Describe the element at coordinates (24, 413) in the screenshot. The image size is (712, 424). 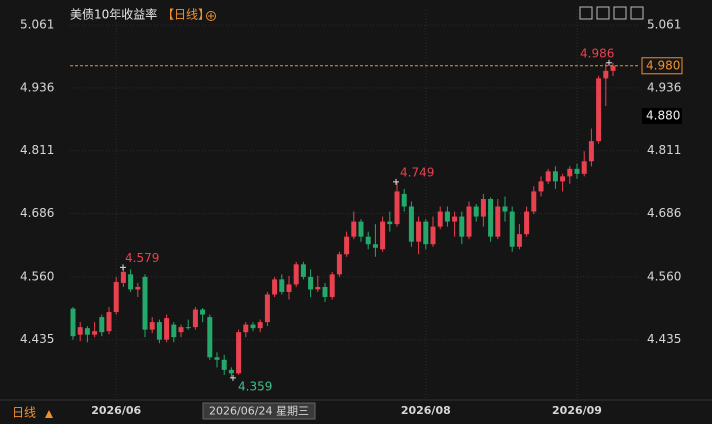
I see `footer-period: 日线` at that location.